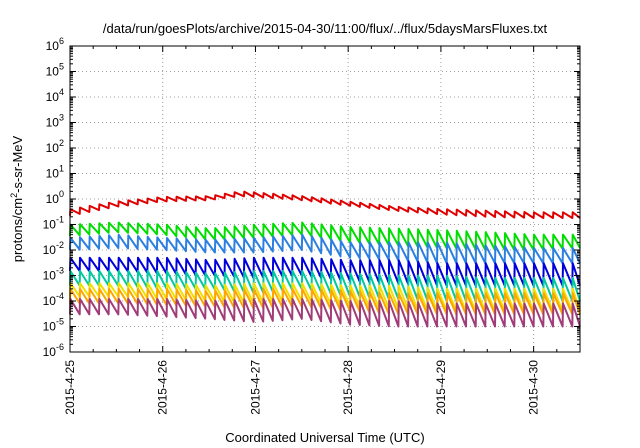 Image resolution: width=640 pixels, height=448 pixels. I want to click on y-tick-label: 10⁴, so click(55, 95).